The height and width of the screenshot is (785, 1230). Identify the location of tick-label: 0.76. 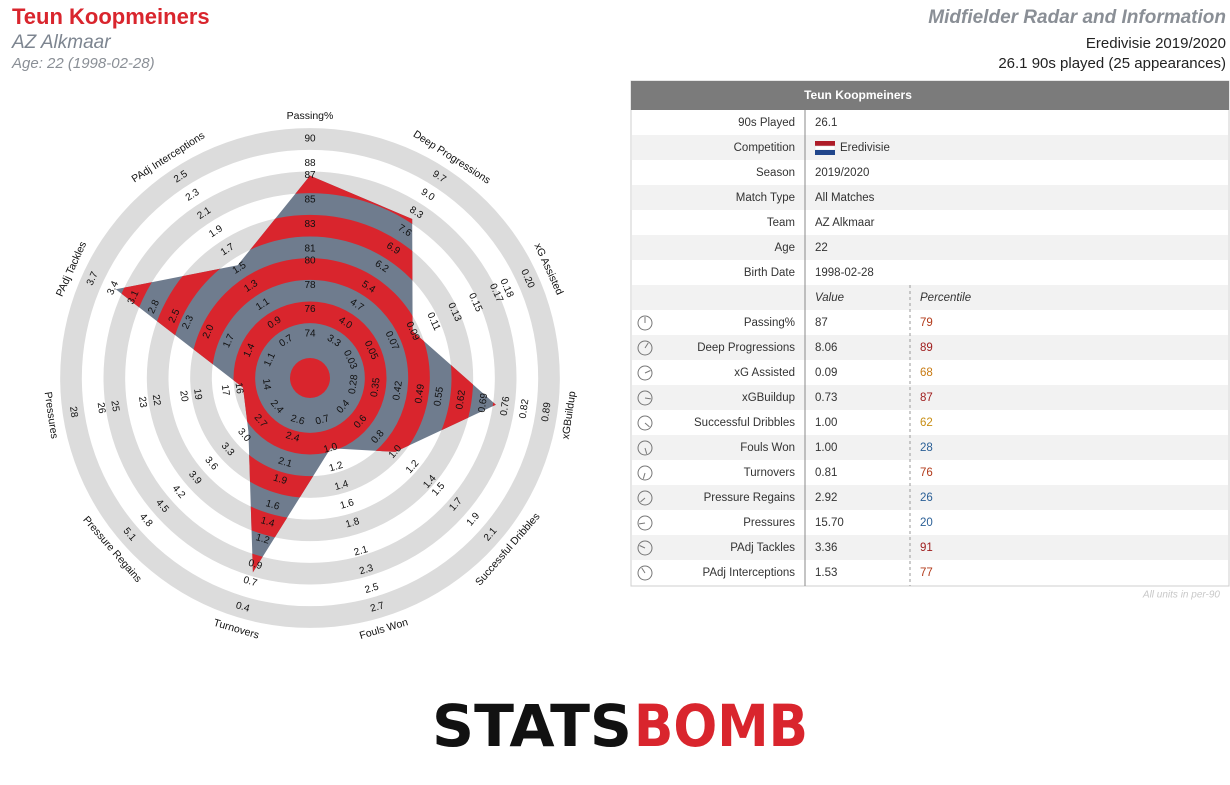
(506, 405).